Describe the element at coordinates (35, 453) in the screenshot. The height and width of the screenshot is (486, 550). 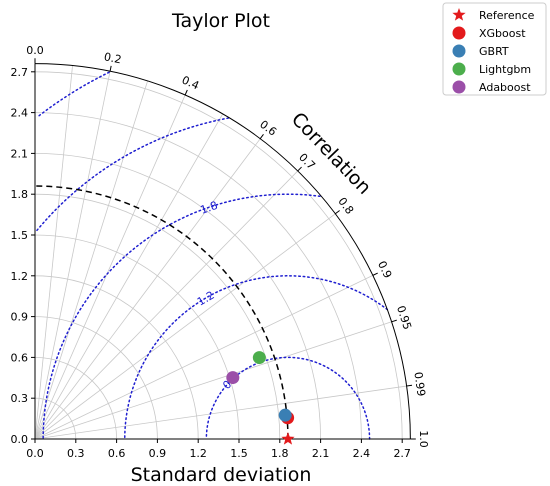
I see `x-tick-label: 0.0` at that location.